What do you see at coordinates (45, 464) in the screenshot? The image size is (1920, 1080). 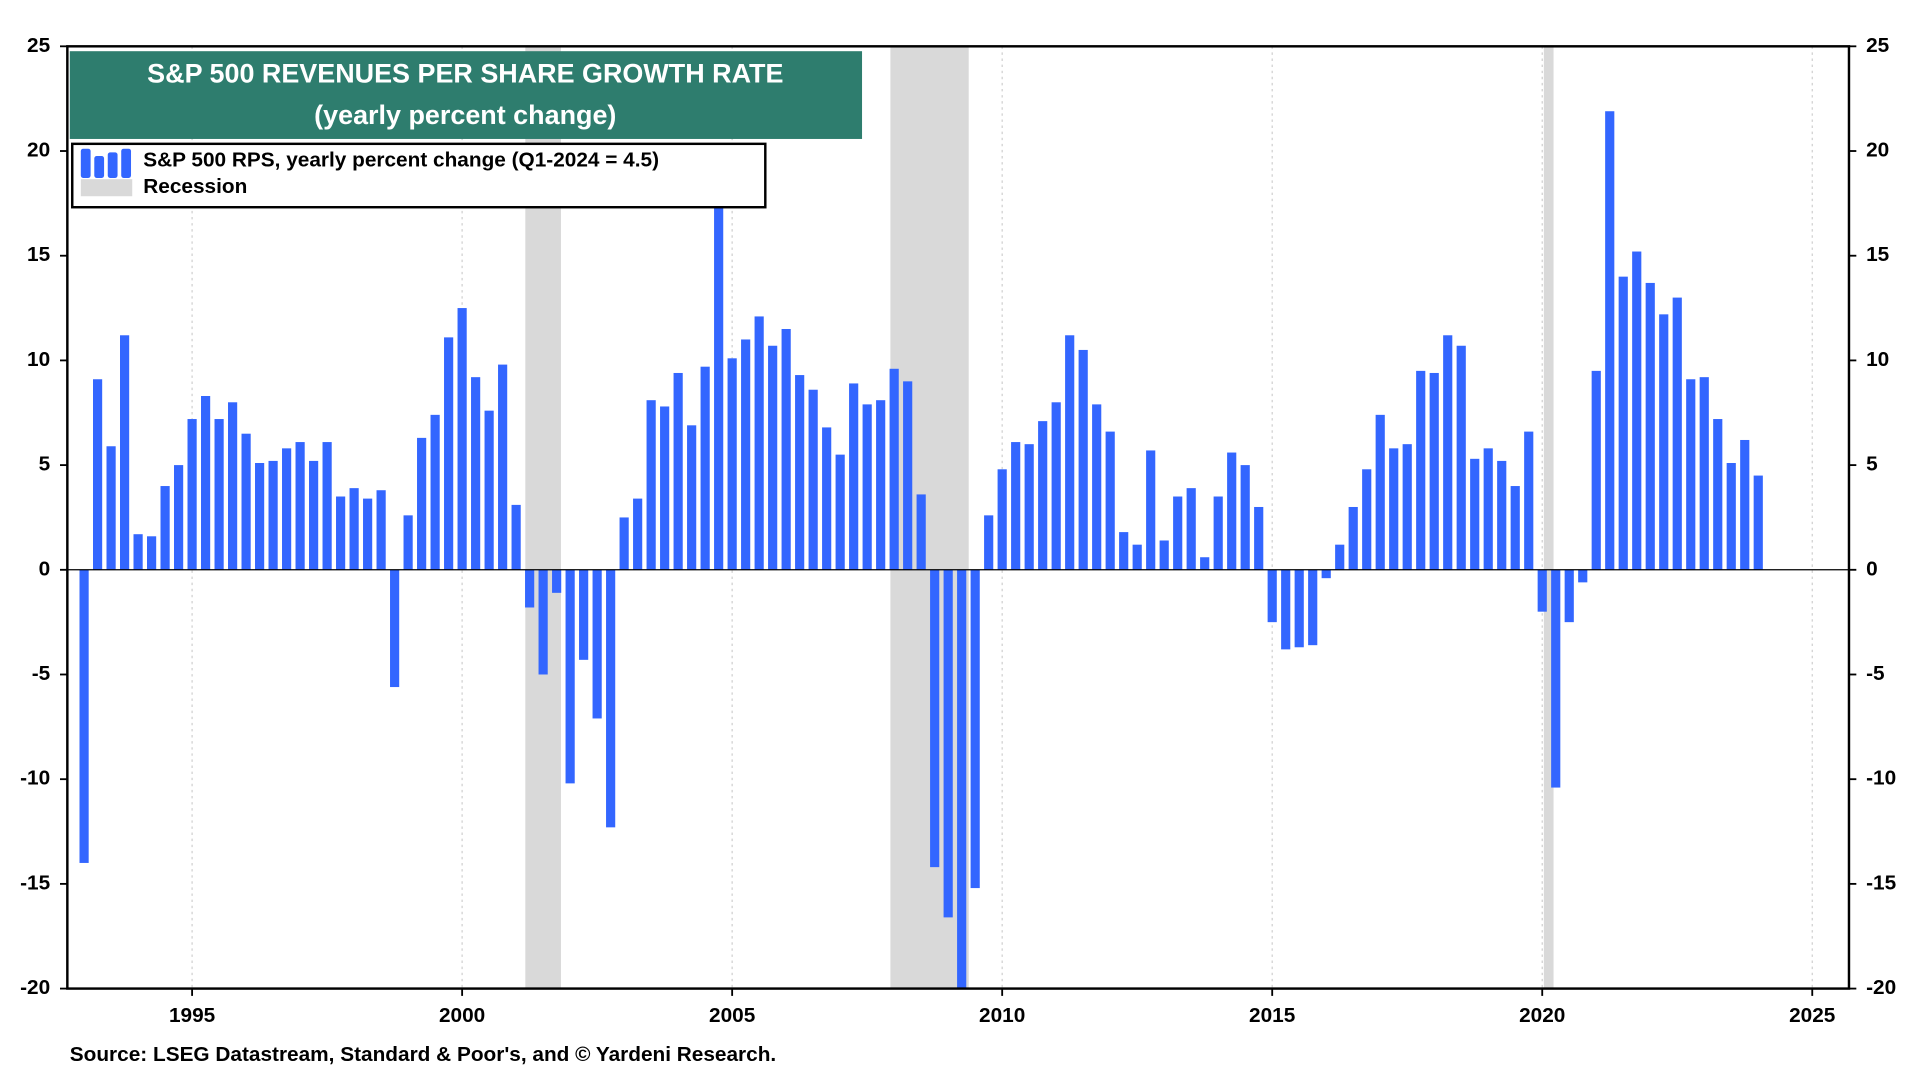 I see `y-tick-label: 5` at bounding box center [45, 464].